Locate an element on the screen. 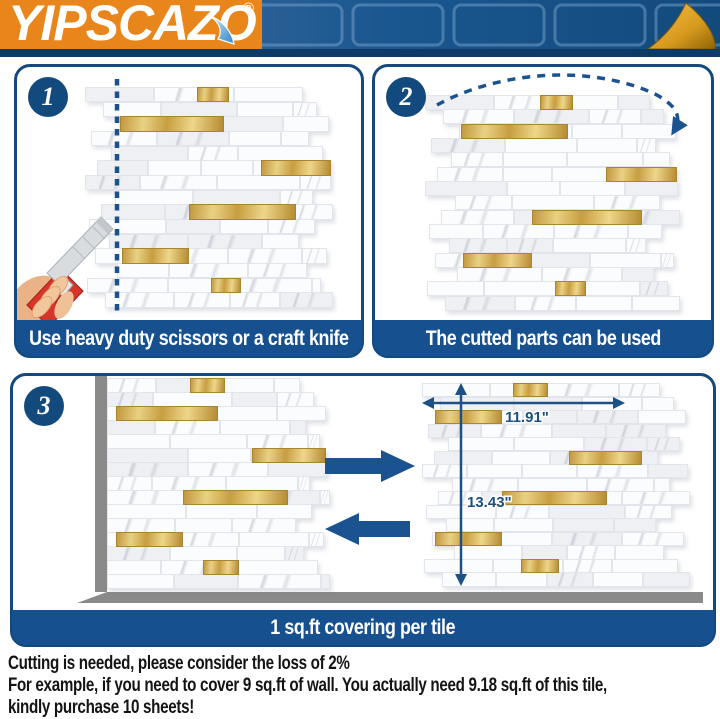 The height and width of the screenshot is (719, 720). brand-logo: YIPSCAZO ® is located at coordinates (131, 24).